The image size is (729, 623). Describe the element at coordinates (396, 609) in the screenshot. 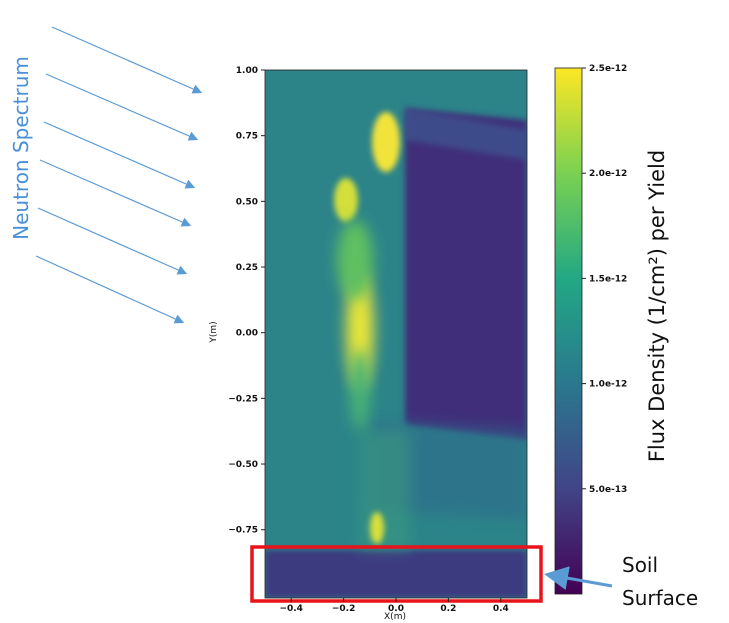

I see `x-tick-label: 0.0` at that location.